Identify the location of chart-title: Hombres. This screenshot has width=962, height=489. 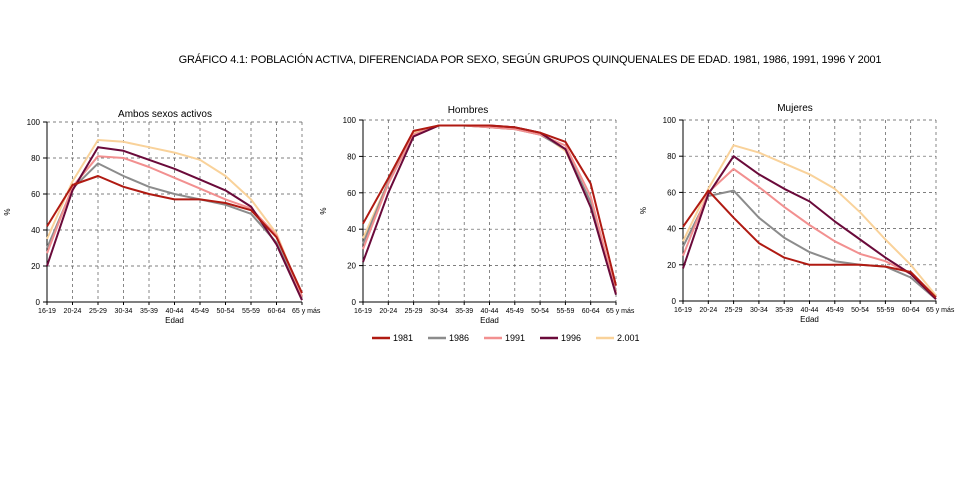
(468, 110).